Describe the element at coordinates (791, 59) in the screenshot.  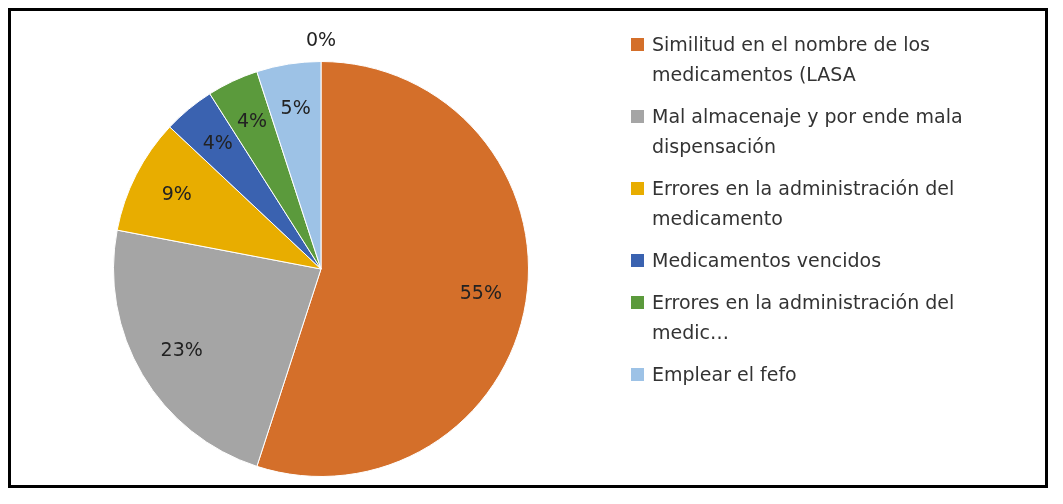
I see `legend-label: Similitud en el nombre de los medicamentos (LASA` at that location.